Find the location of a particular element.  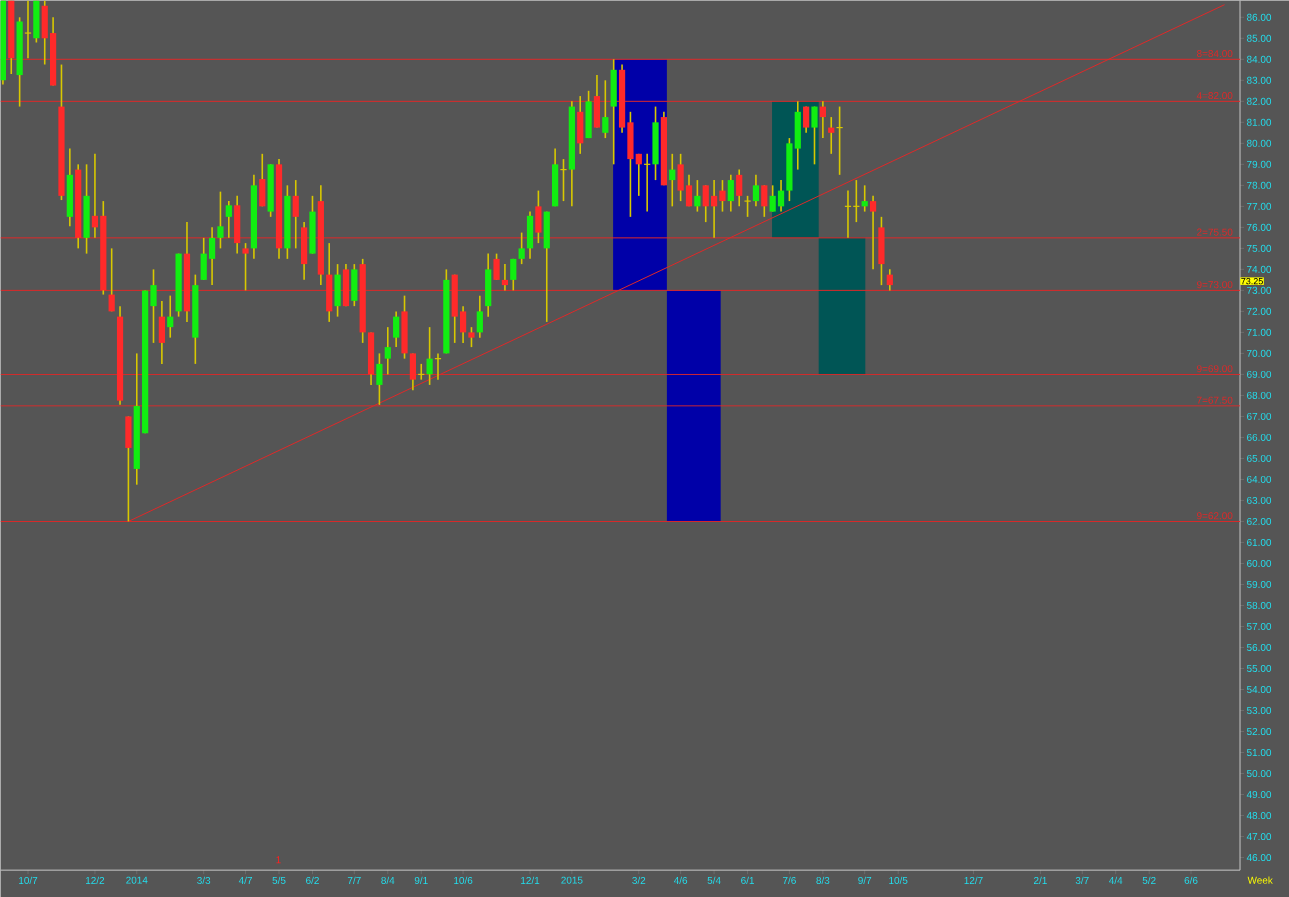

x-tick-label: 12/2 is located at coordinates (95, 880).